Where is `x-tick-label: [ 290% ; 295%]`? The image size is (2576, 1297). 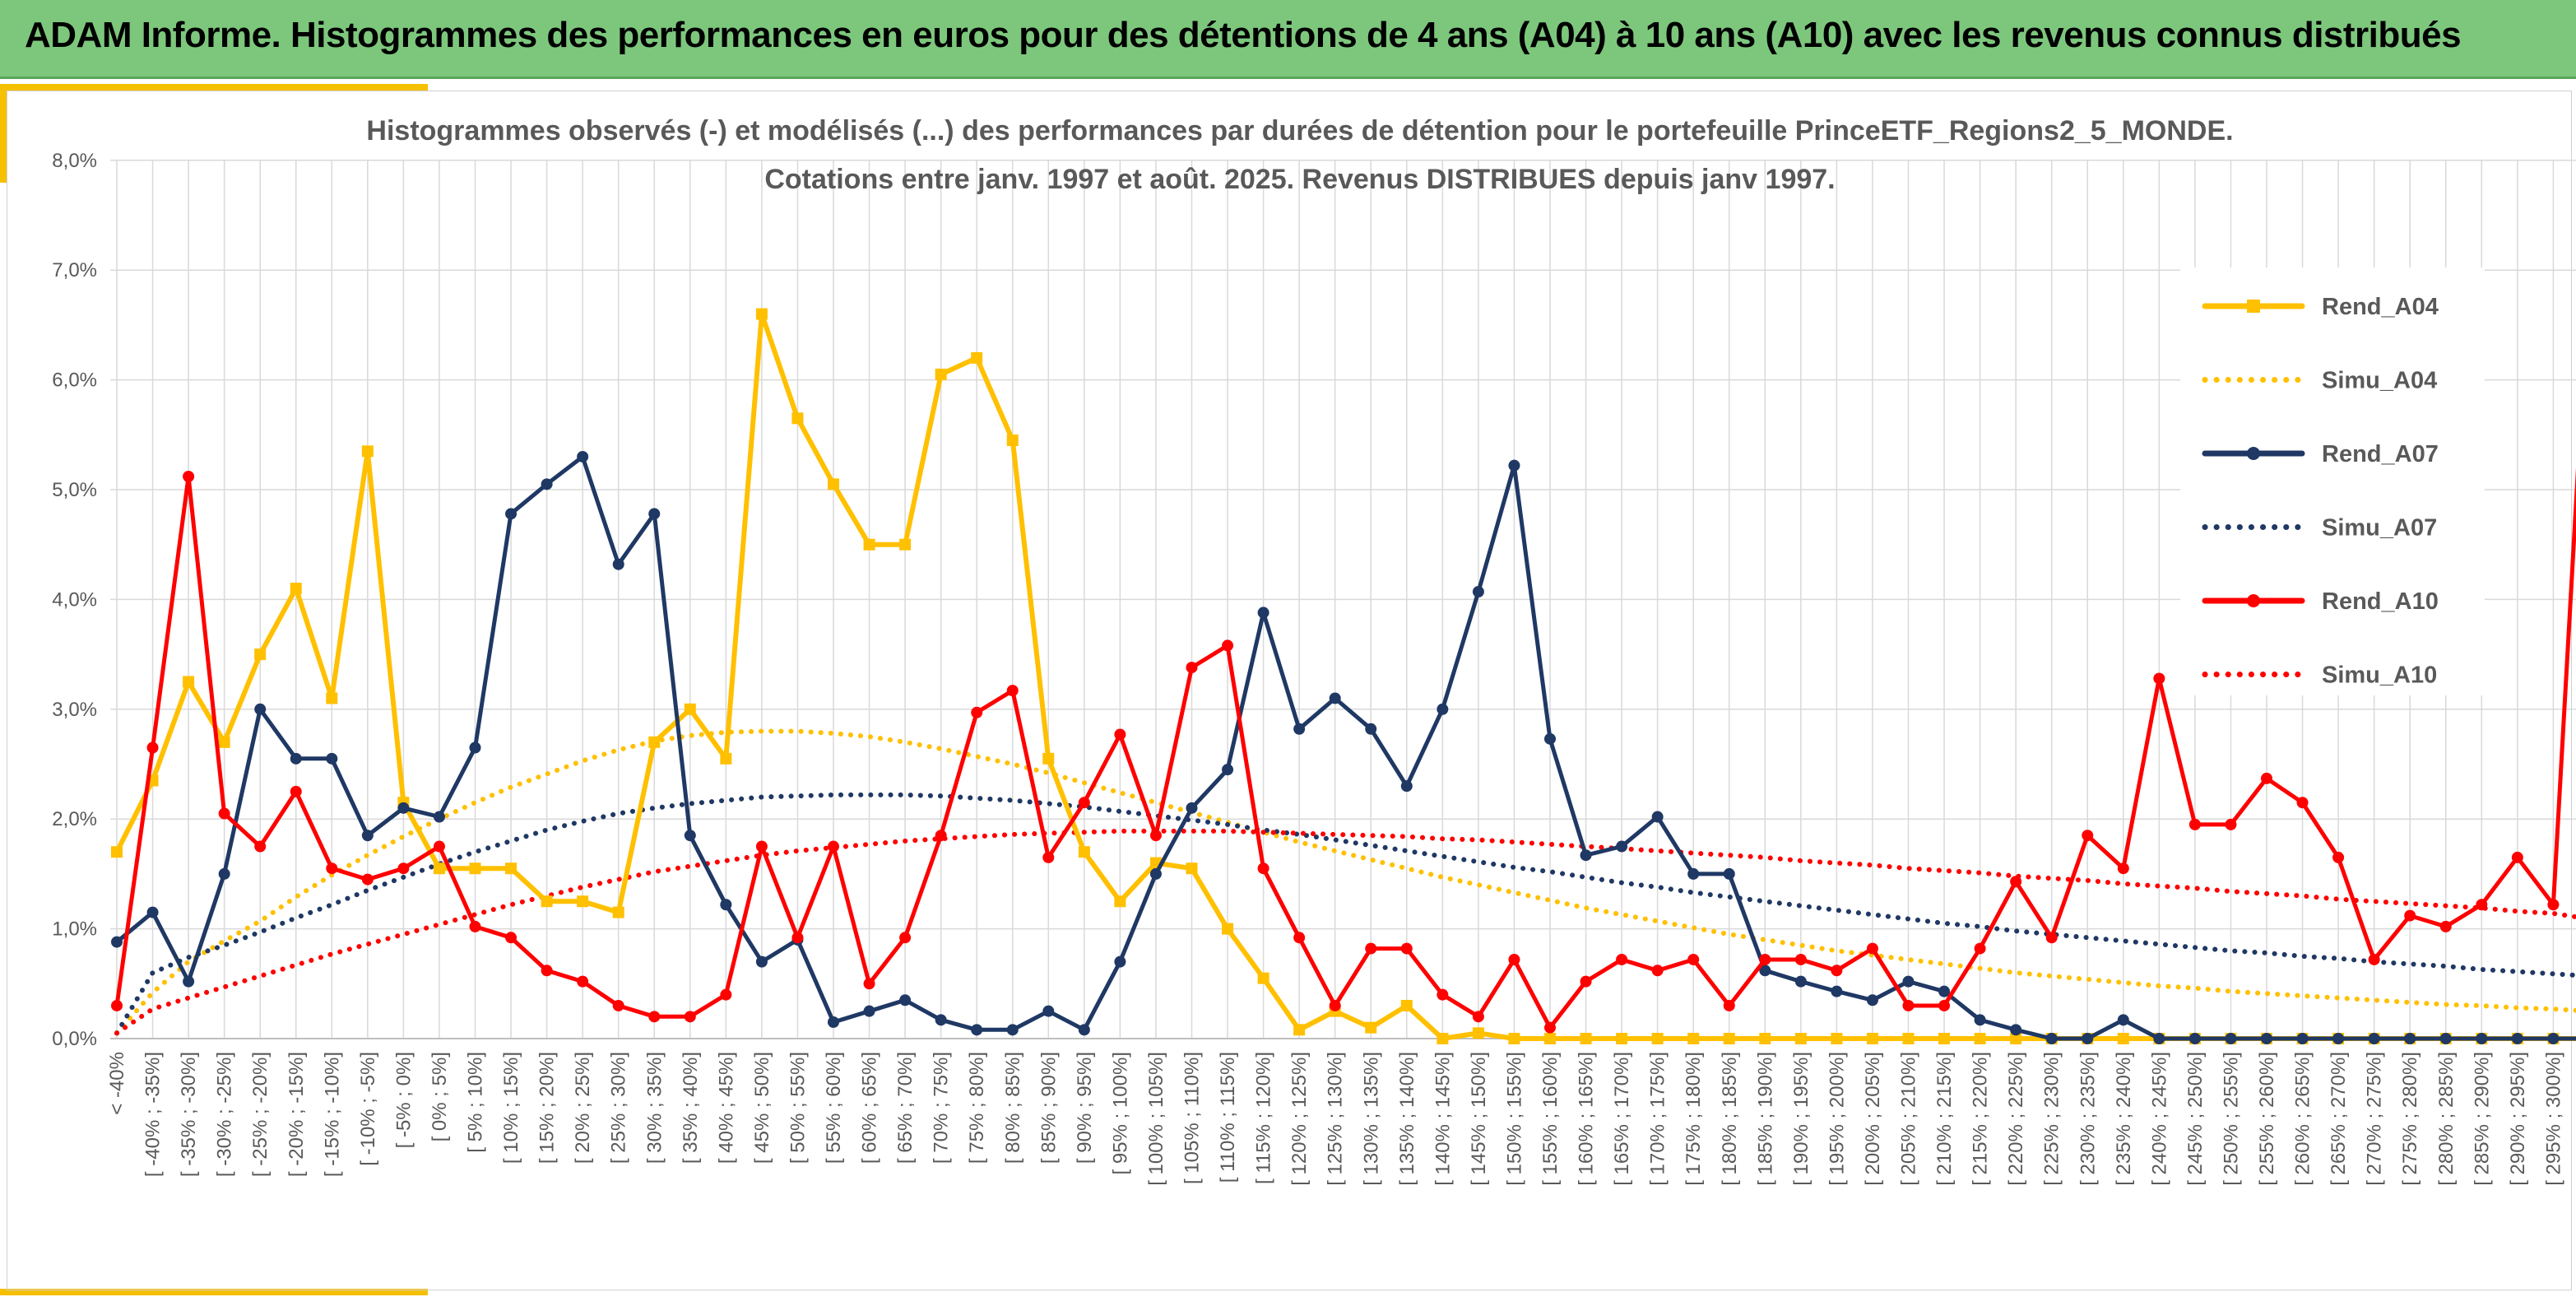
x-tick-label: [ 290% ; 295%] is located at coordinates (2518, 1119).